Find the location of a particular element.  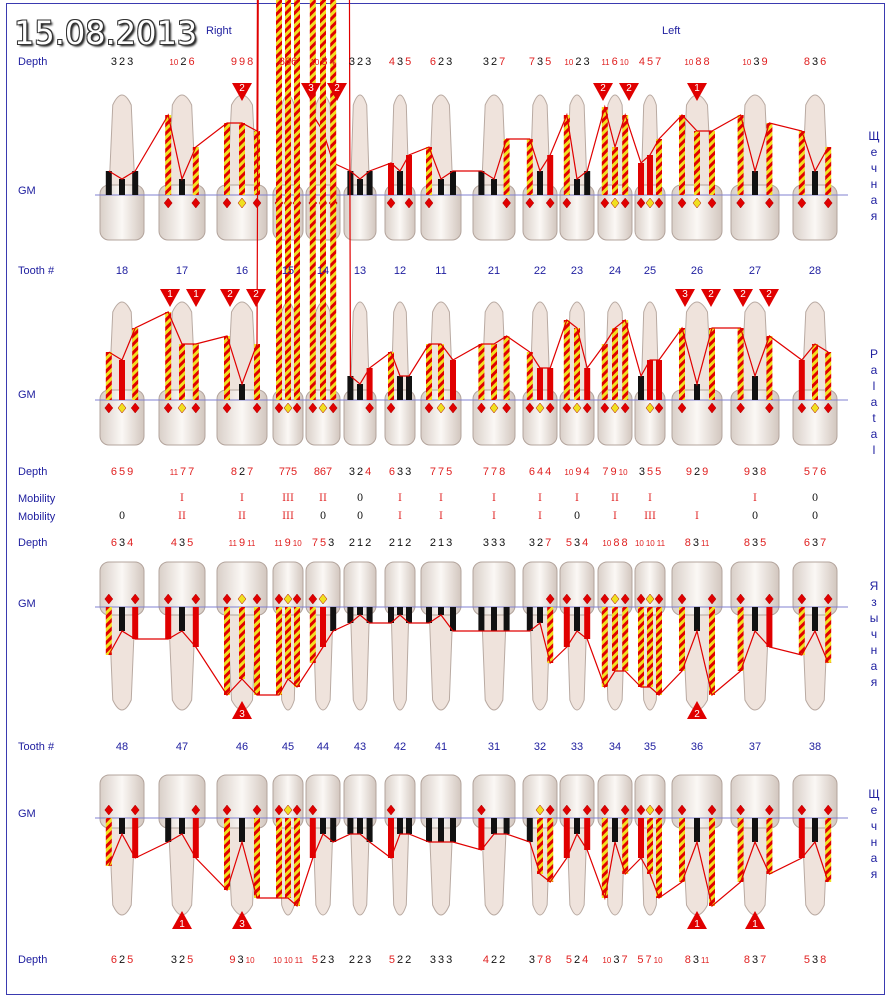

upper_palatal-furcation-grade-2: 1 is located at coordinates (196, 294).